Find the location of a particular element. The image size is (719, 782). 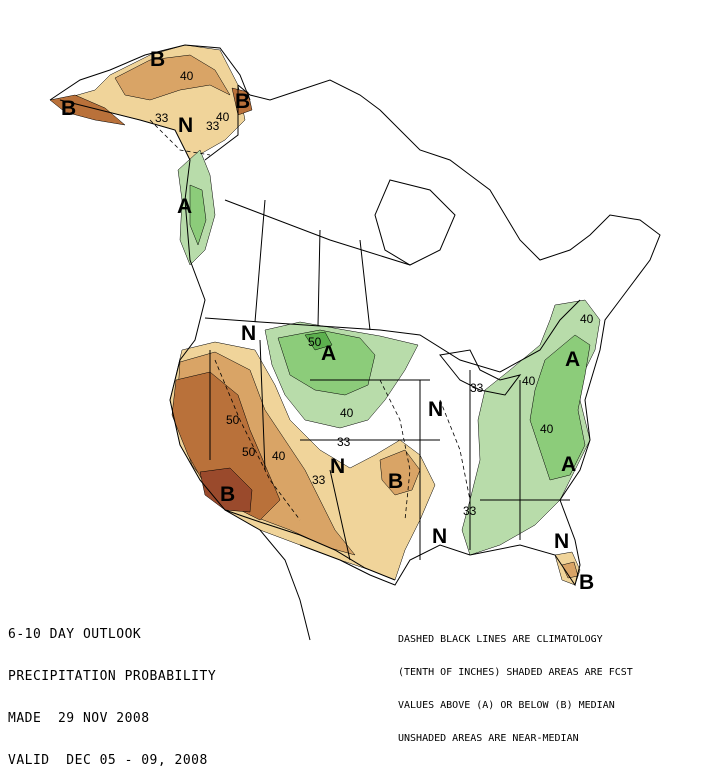

outlook-title: 6-10 DAY OUTLOOK is located at coordinates (75, 634).